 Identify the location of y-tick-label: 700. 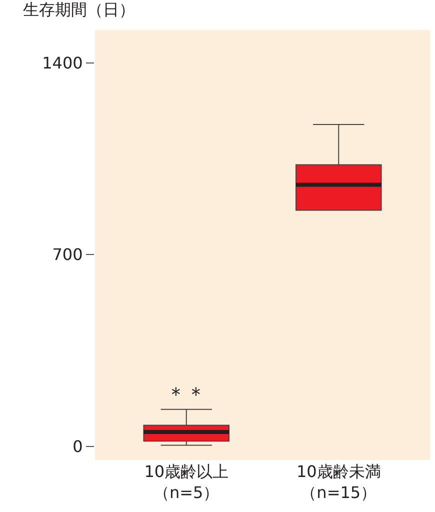
(67, 254).